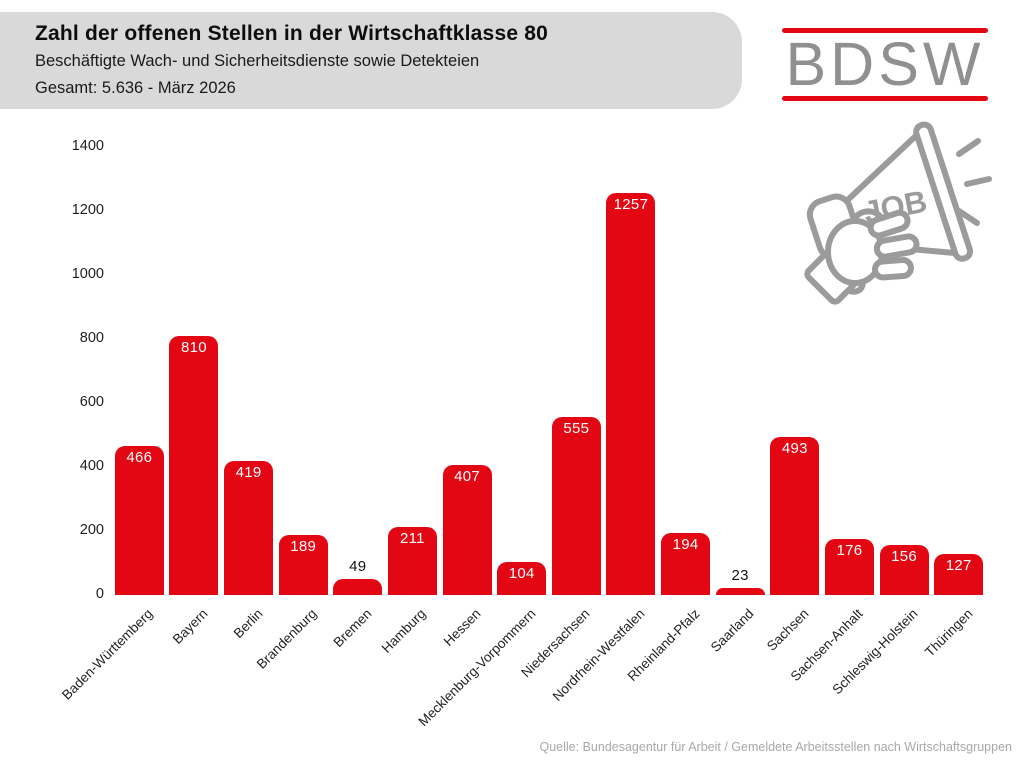 This screenshot has width=1024, height=768. I want to click on y-axis-tick: 1000, so click(87, 274).